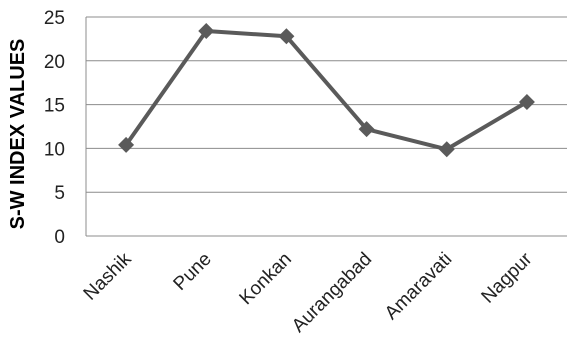  I want to click on y-axis-title: S-W INDEX VALUES, so click(18, 134).